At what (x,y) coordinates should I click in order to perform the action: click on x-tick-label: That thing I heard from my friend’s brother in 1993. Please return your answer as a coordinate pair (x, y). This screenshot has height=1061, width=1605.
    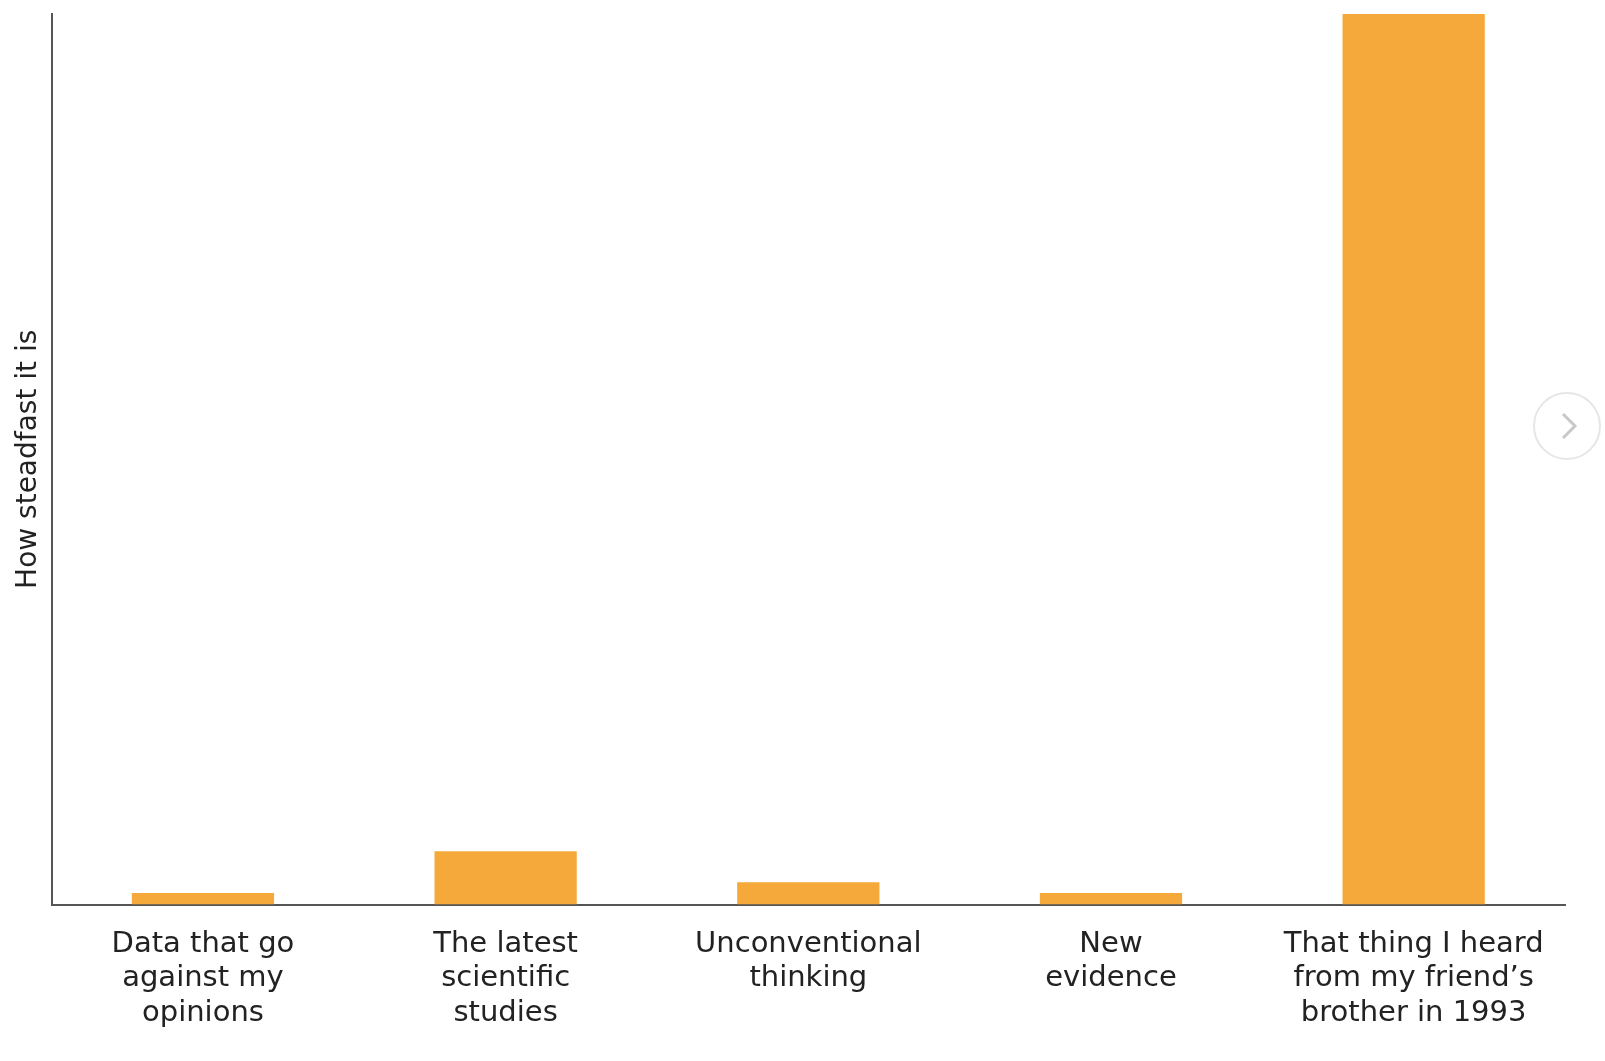
    Looking at the image, I should click on (1413, 976).